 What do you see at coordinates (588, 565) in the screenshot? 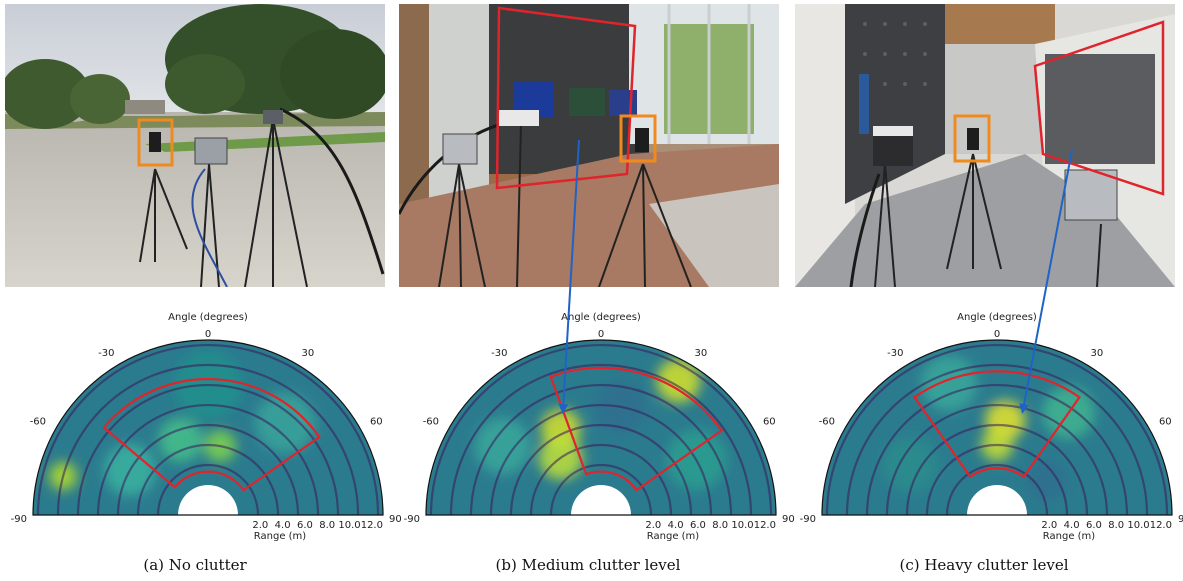
I see `panel-caption: (b) Medium clutter level` at bounding box center [588, 565].